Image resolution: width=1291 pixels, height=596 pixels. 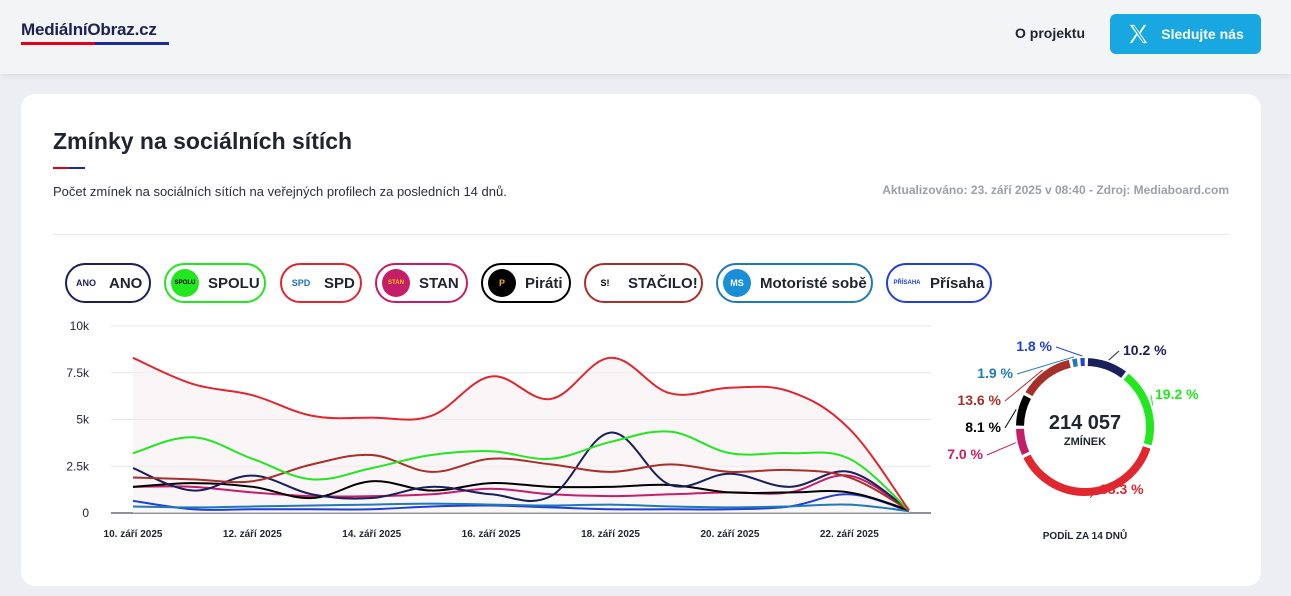 I want to click on x-tick-label: 20. září 2025, so click(x=729, y=534).